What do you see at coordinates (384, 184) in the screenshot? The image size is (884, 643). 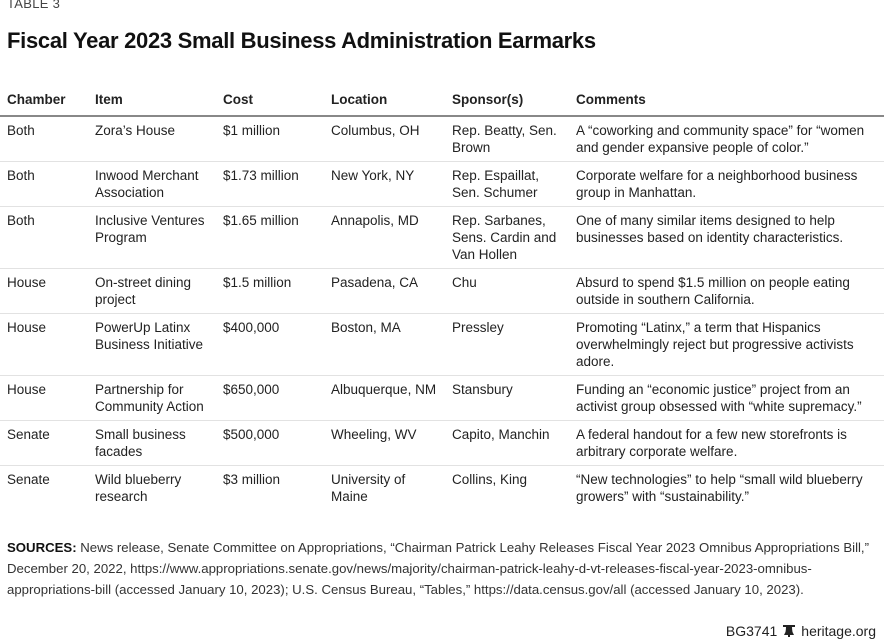 I see `location-cell: New York, NY` at bounding box center [384, 184].